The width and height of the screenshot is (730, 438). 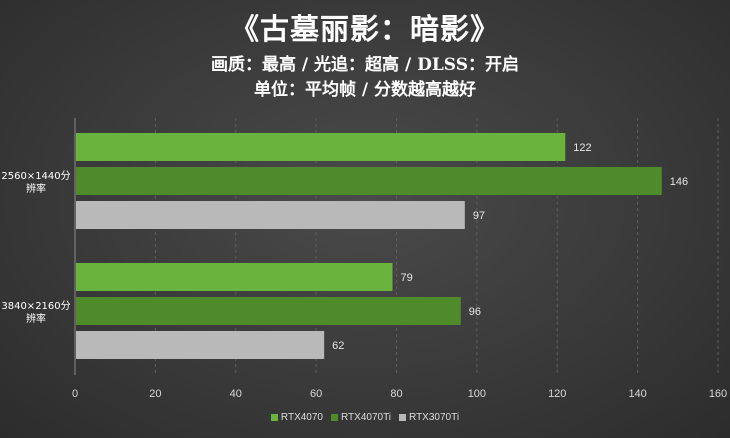 What do you see at coordinates (301, 417) in the screenshot?
I see `legend-label: RTX4070` at bounding box center [301, 417].